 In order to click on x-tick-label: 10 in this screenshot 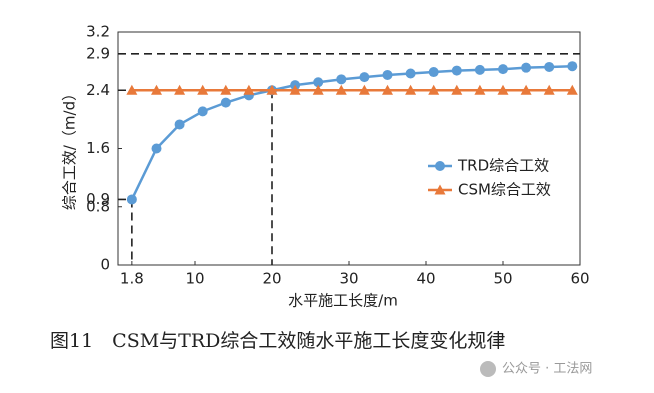, I will do `click(194, 279)`.